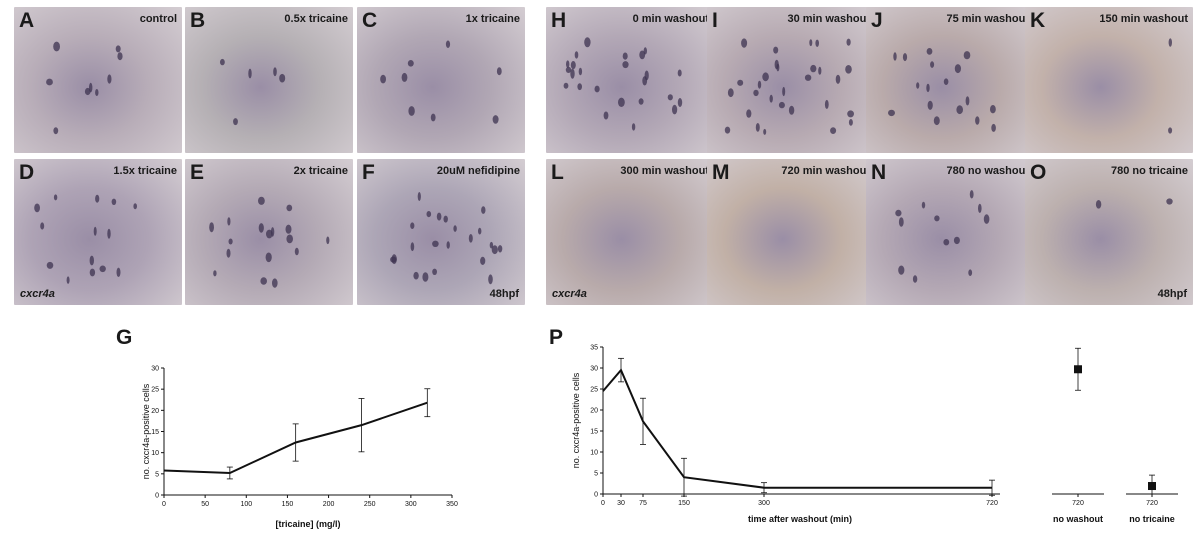  What do you see at coordinates (155, 369) in the screenshot?
I see `g-y-tick-label: 30` at bounding box center [155, 369].